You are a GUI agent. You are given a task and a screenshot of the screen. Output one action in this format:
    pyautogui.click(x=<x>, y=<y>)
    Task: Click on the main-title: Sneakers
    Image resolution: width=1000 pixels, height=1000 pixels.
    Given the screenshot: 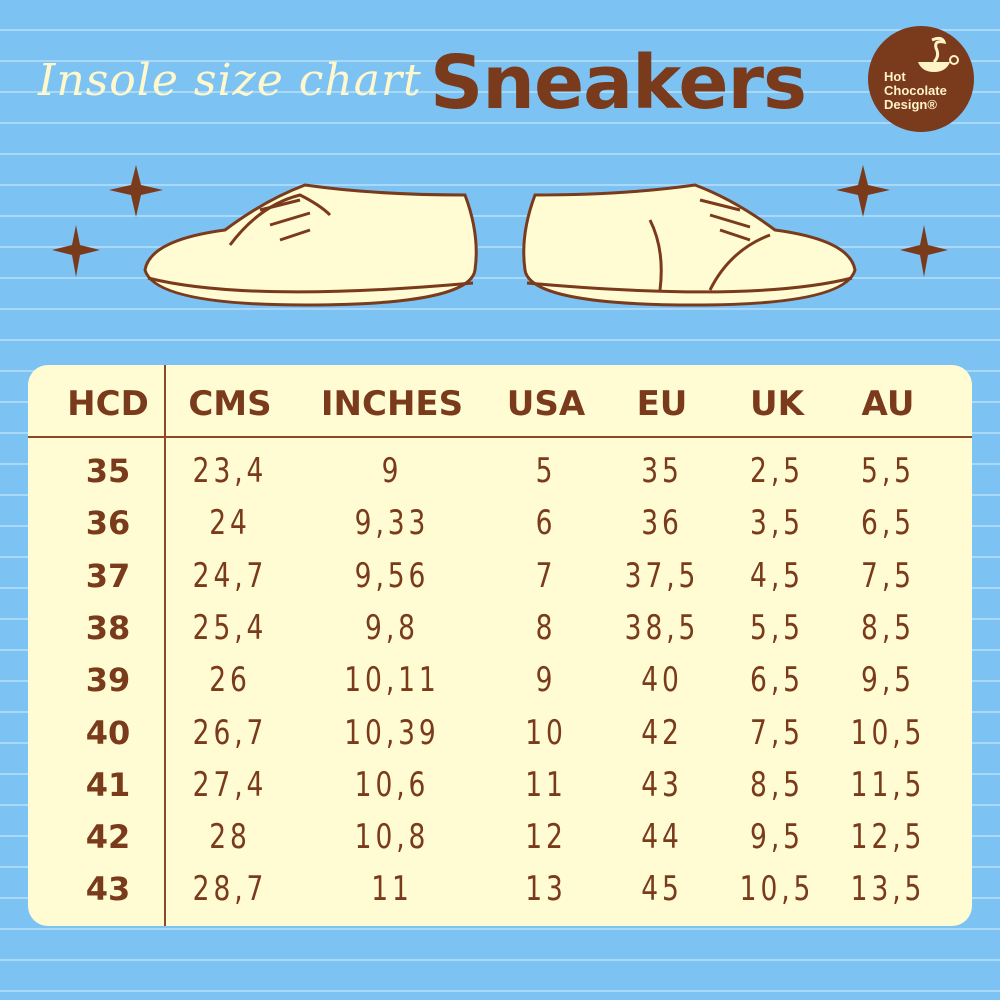 What is the action you would take?
    pyautogui.click(x=618, y=83)
    